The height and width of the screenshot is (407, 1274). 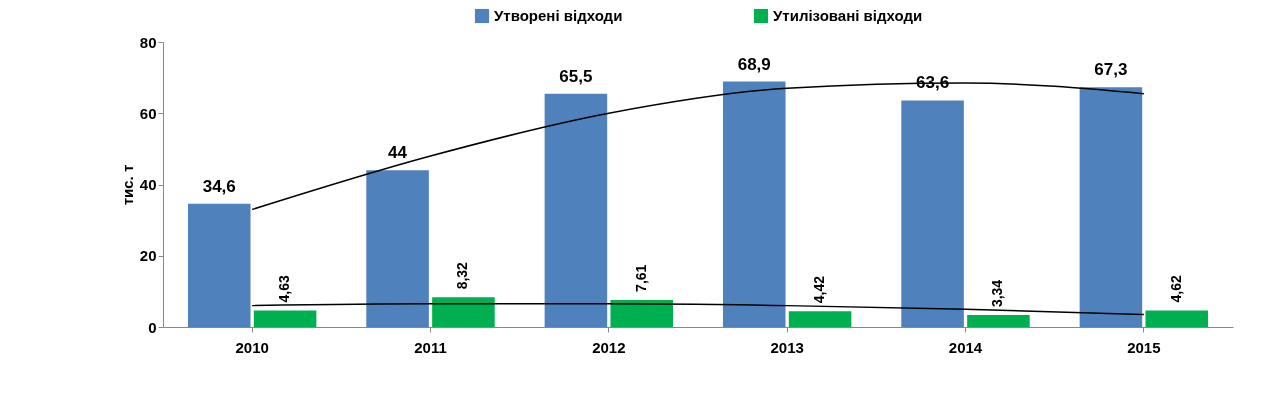 I want to click on data-label: 8,32, so click(x=462, y=275).